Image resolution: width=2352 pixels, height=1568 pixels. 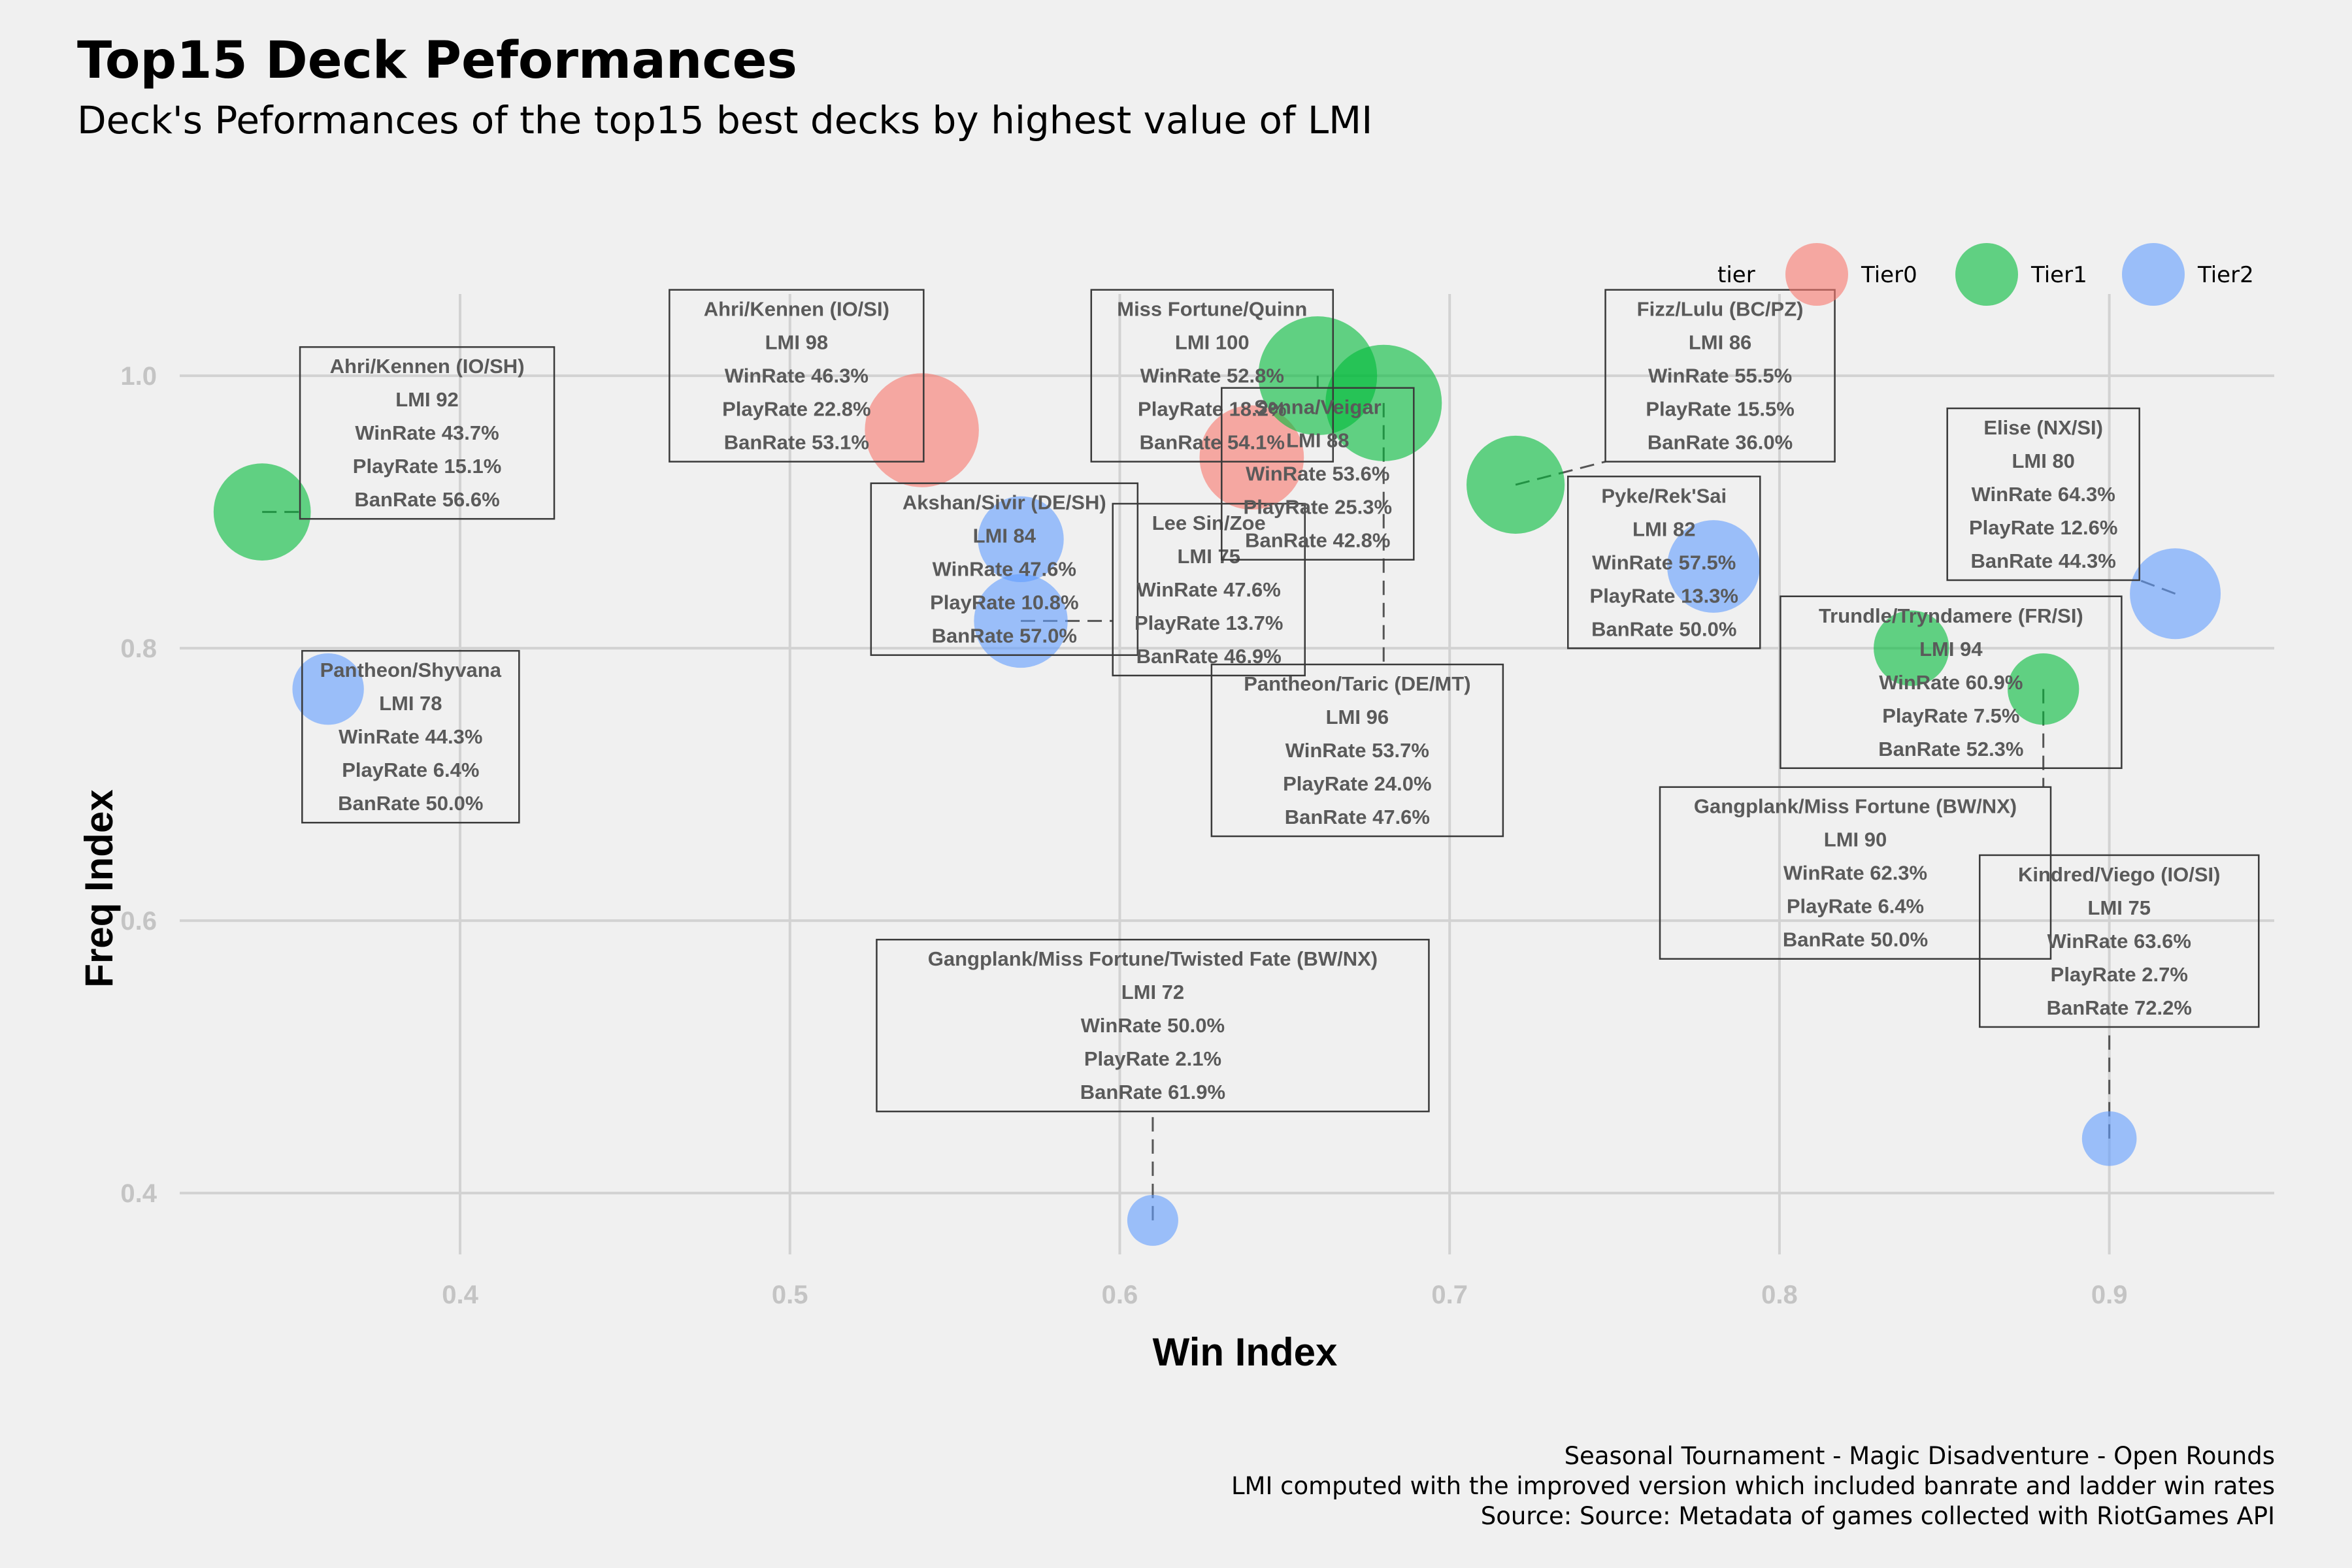 I want to click on point-label-text: WinRate 64.3%, so click(x=2044, y=494).